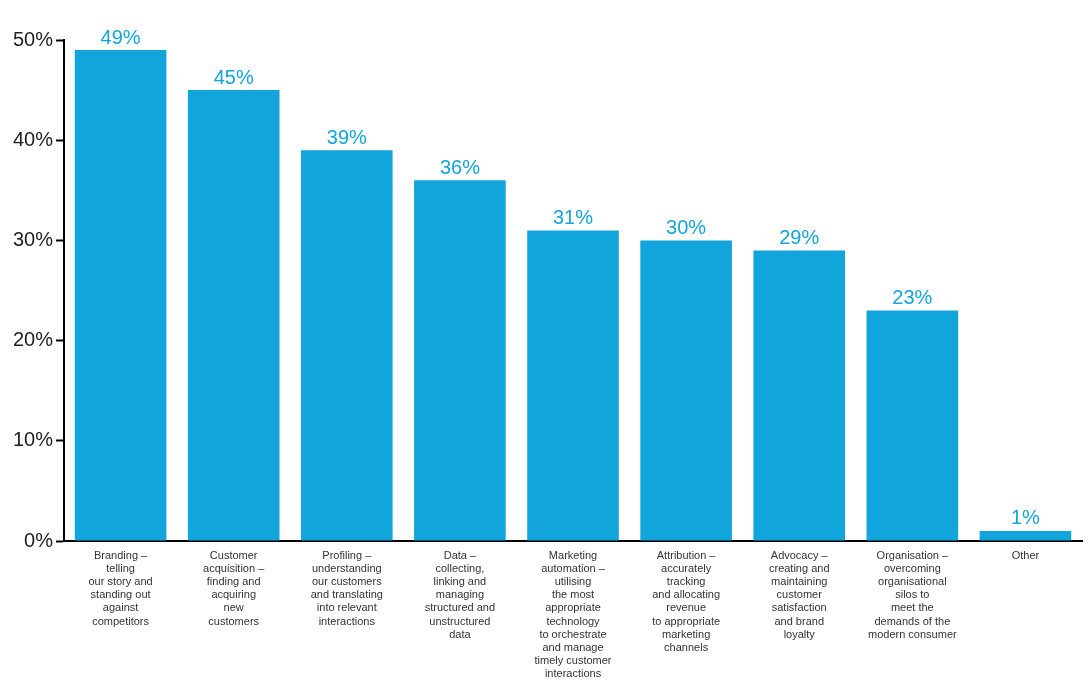 Image resolution: width=1092 pixels, height=683 pixels. I want to click on x-tick-label: Attribution – accurately tracking and allocating revenue to appropriate marketing channels, so click(686, 601).